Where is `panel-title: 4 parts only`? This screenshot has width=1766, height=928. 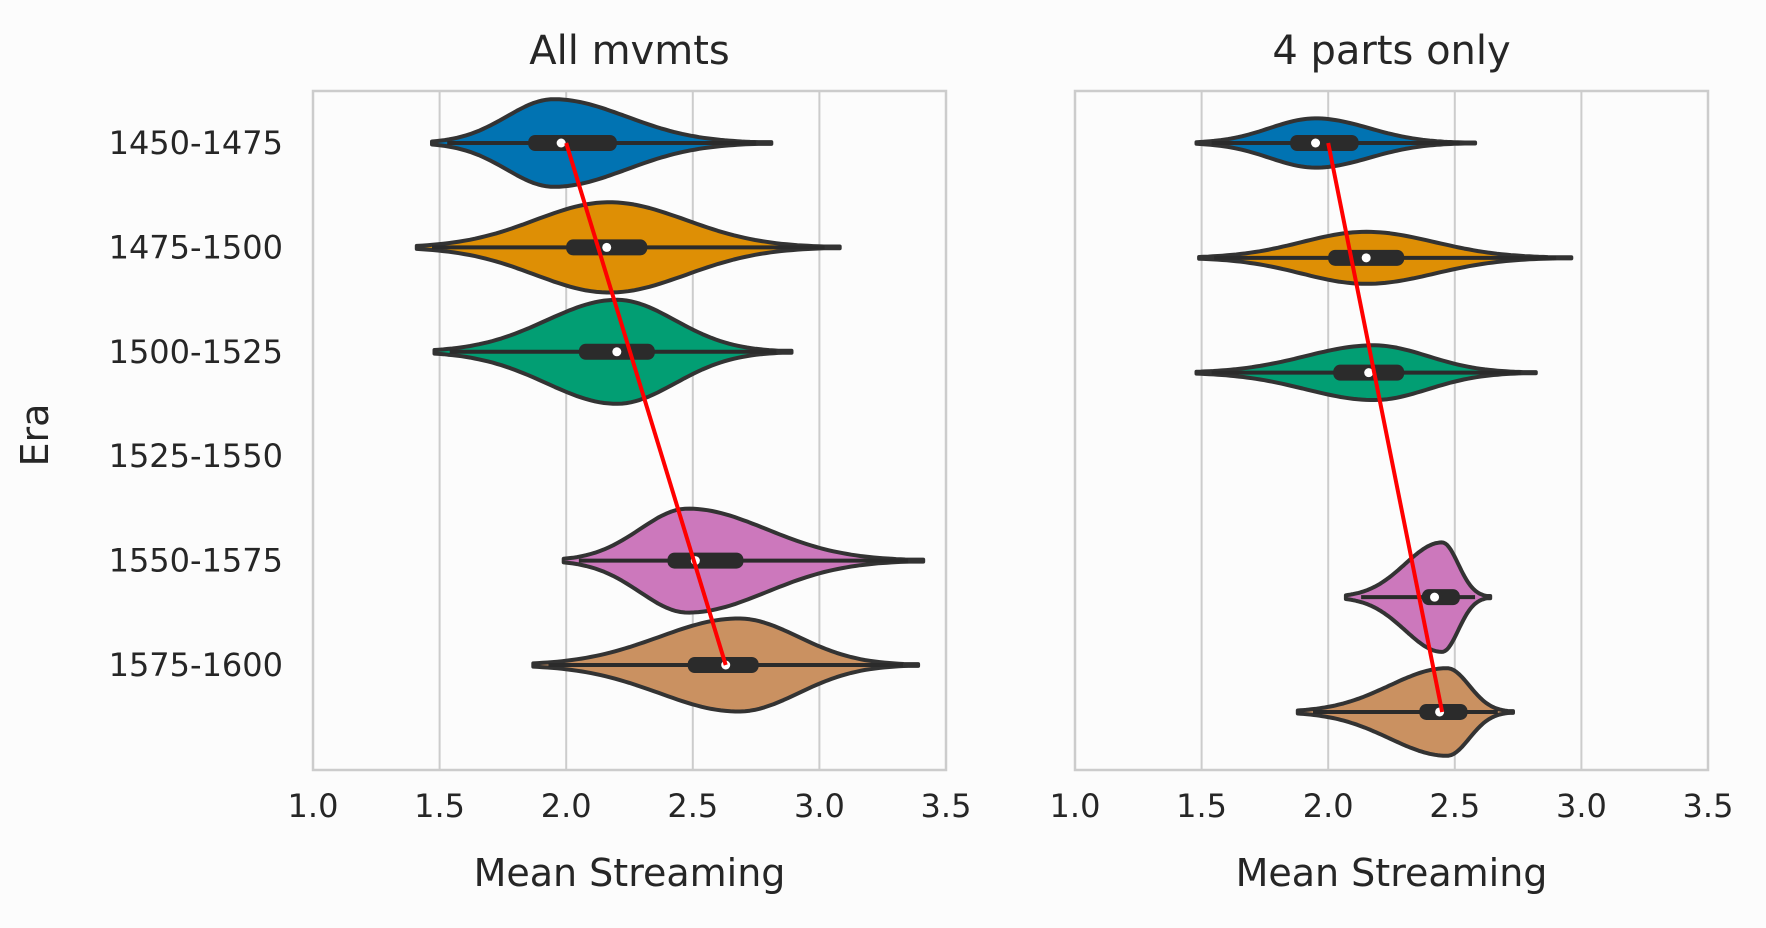
panel-title: 4 parts only is located at coordinates (1391, 51).